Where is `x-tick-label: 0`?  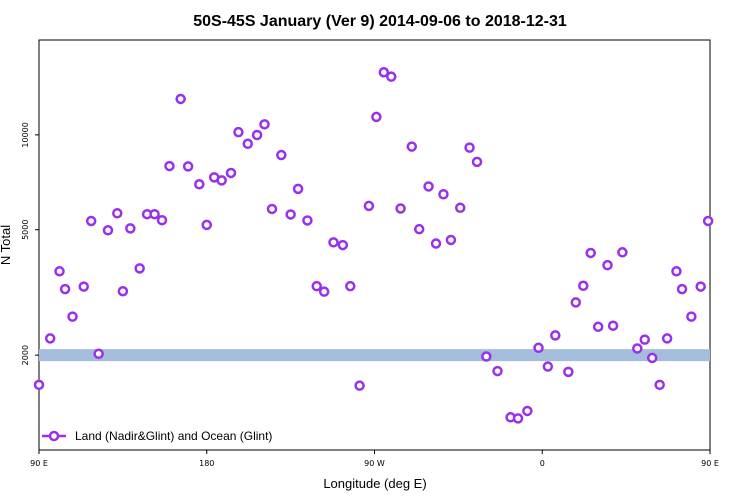 x-tick-label: 0 is located at coordinates (542, 463).